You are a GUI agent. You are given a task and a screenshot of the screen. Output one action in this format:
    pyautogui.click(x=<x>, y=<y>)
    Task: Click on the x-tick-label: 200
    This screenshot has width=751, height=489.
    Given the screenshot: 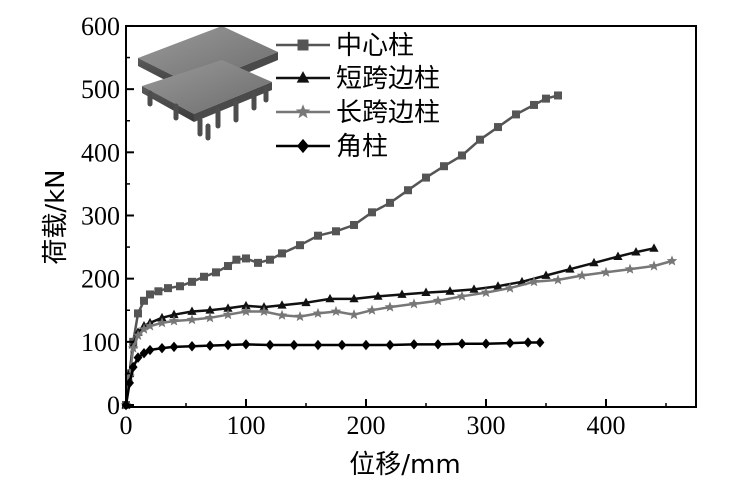 What is the action you would take?
    pyautogui.click(x=366, y=425)
    